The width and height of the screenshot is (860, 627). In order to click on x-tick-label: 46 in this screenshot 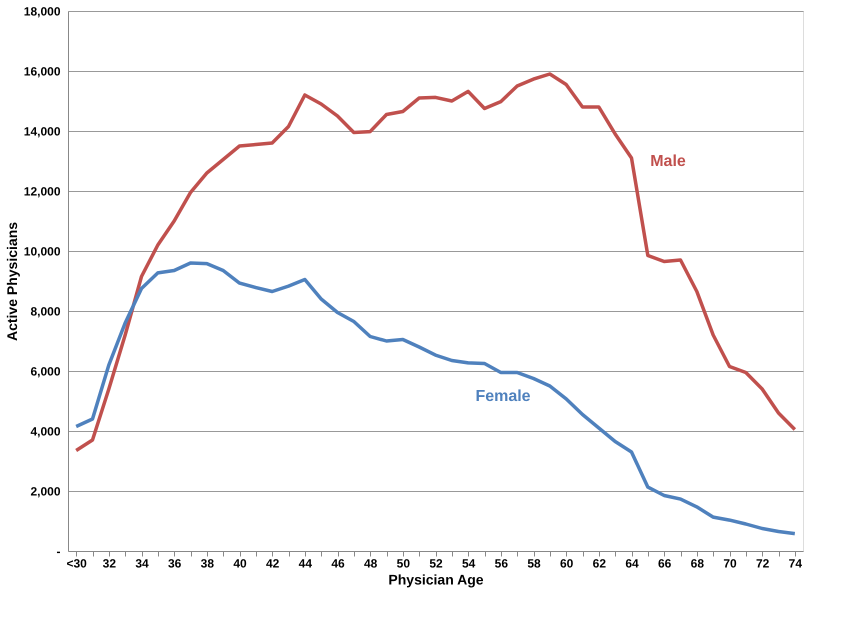, I will do `click(338, 563)`.